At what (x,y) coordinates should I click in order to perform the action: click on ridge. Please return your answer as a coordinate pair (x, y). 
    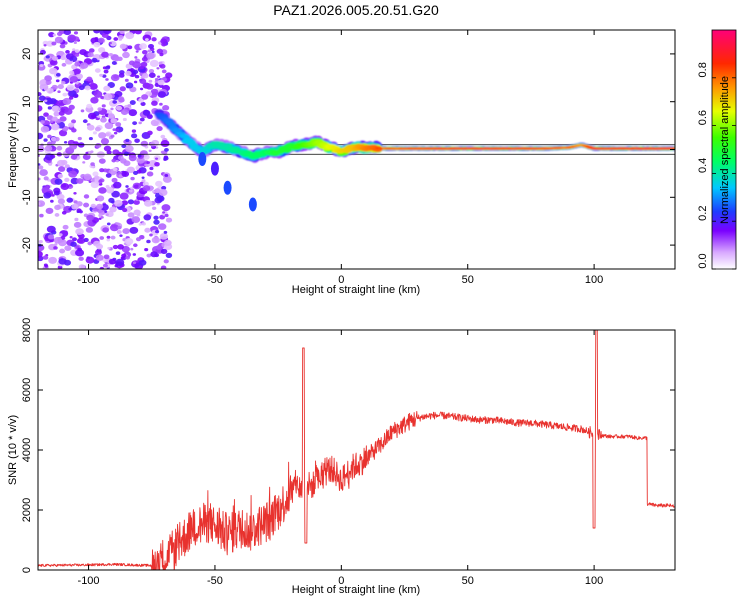
    Looking at the image, I should click on (414, 136).